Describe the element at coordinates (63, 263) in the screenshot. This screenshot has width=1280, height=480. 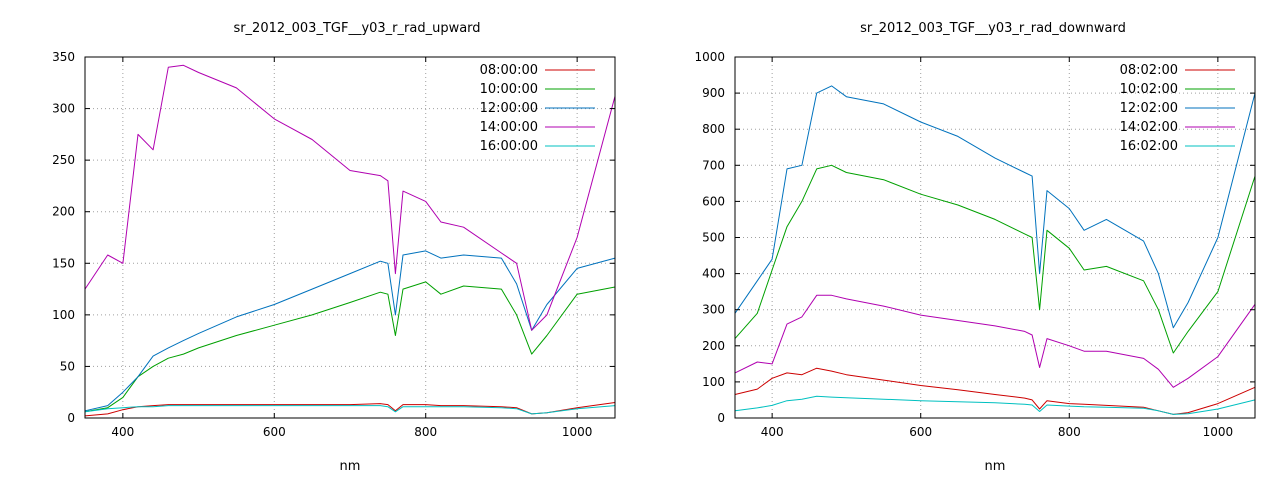
I see `y-tick-label: 150` at that location.